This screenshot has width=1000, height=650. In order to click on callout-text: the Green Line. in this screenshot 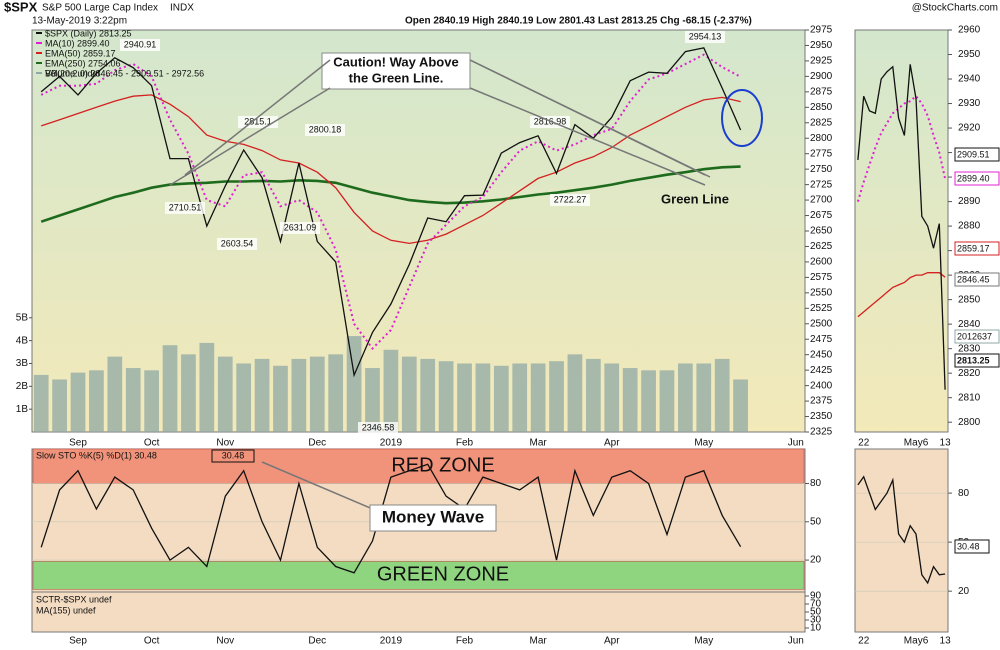, I will do `click(396, 77)`.